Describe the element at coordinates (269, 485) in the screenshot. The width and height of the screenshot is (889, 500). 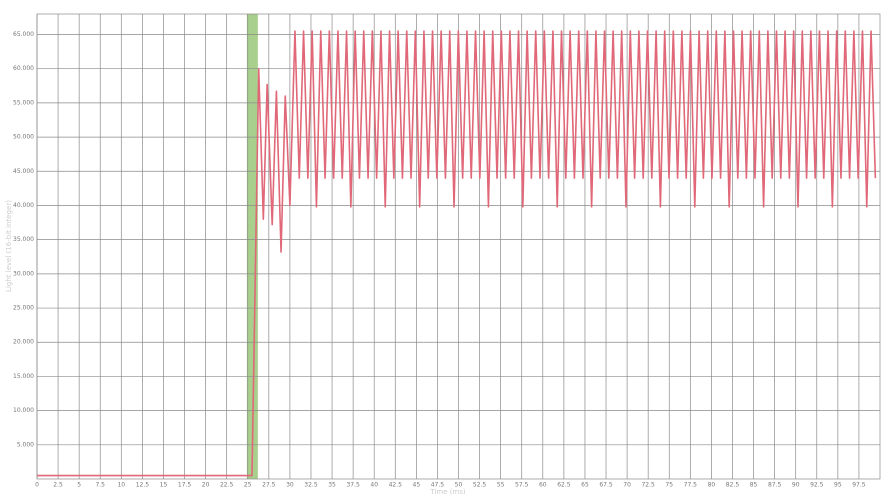
I see `x-tick-label: 27.5` at that location.